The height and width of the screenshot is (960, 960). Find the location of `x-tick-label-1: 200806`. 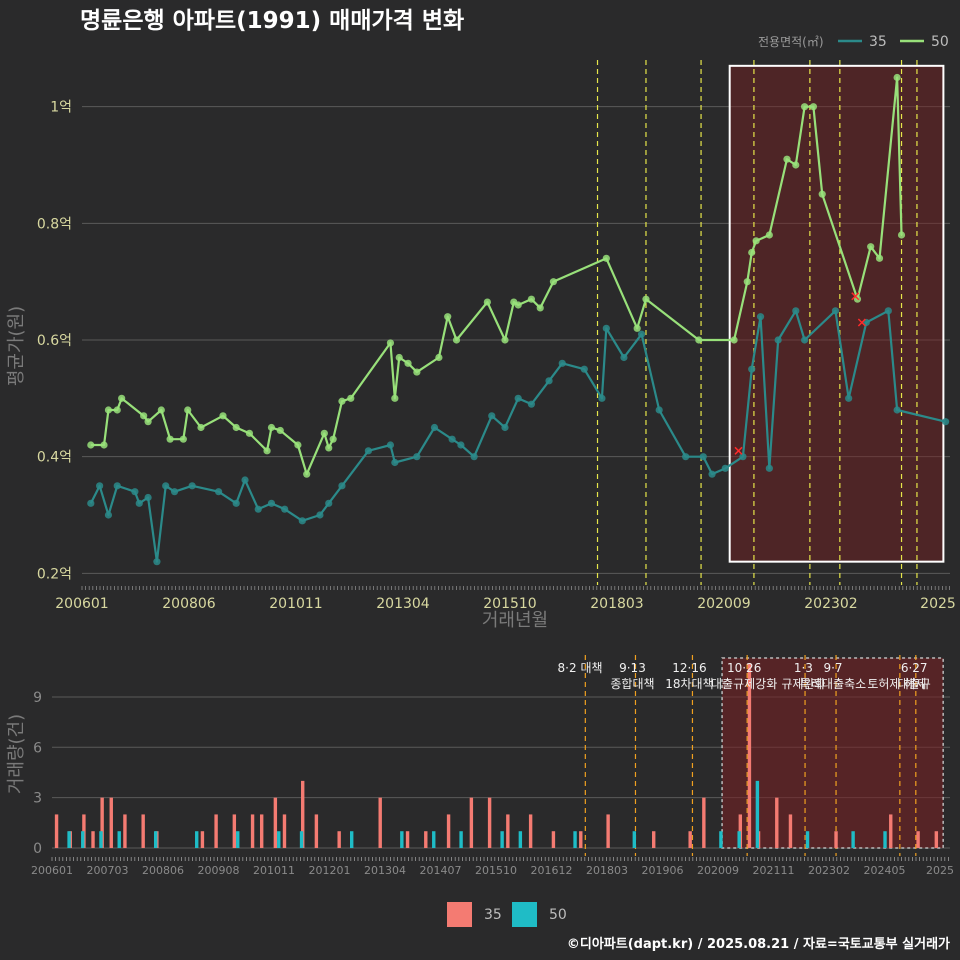

x-tick-label-1: 200806 is located at coordinates (189, 604).